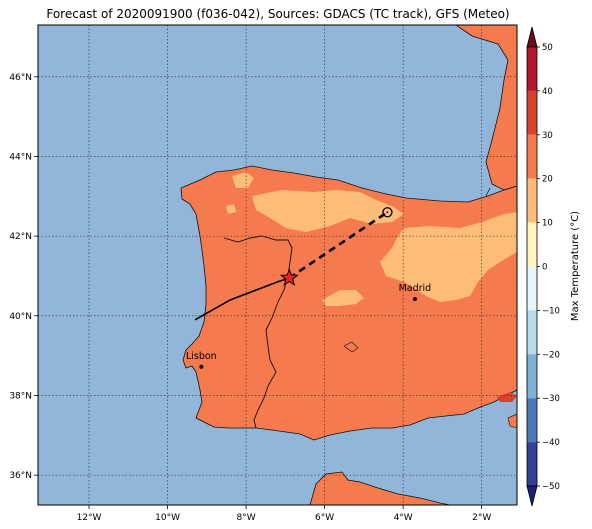 The width and height of the screenshot is (592, 529). I want to click on y-tick-label: 36°N, so click(20, 476).